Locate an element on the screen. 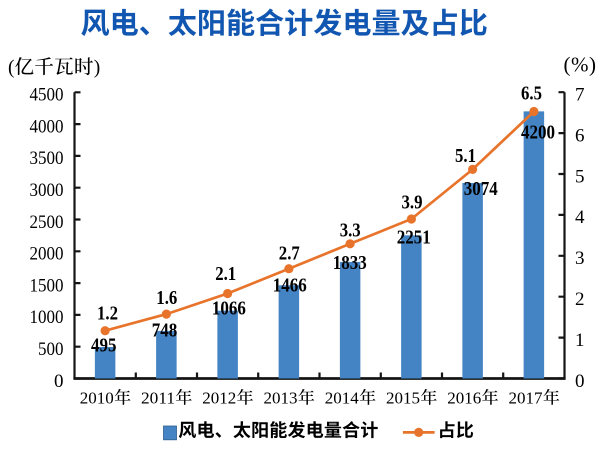 This screenshot has width=600, height=455. svg-text: 748 is located at coordinates (165, 331).